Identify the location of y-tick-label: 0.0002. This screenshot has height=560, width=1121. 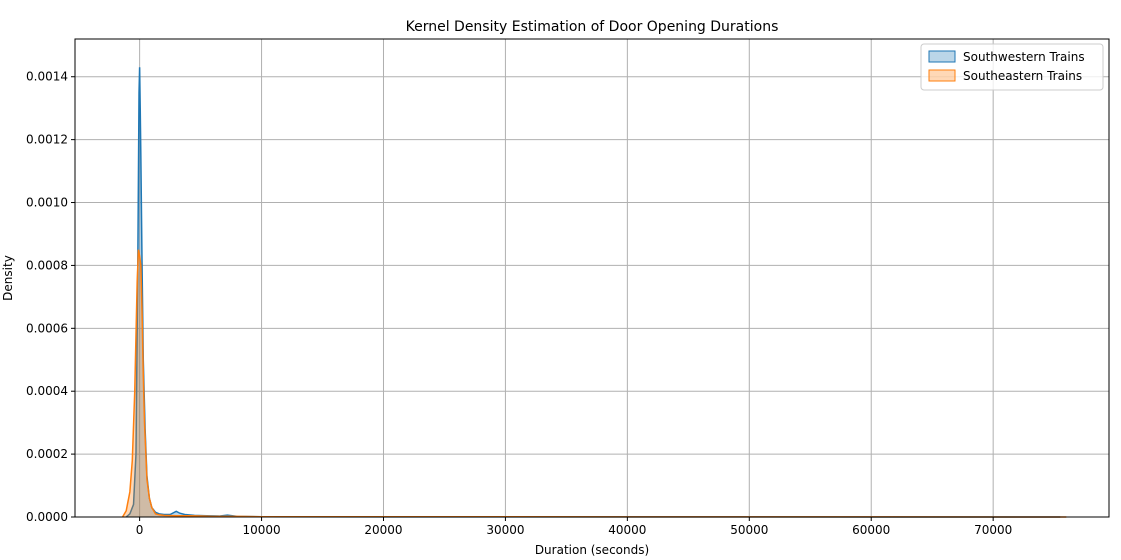
(47, 454).